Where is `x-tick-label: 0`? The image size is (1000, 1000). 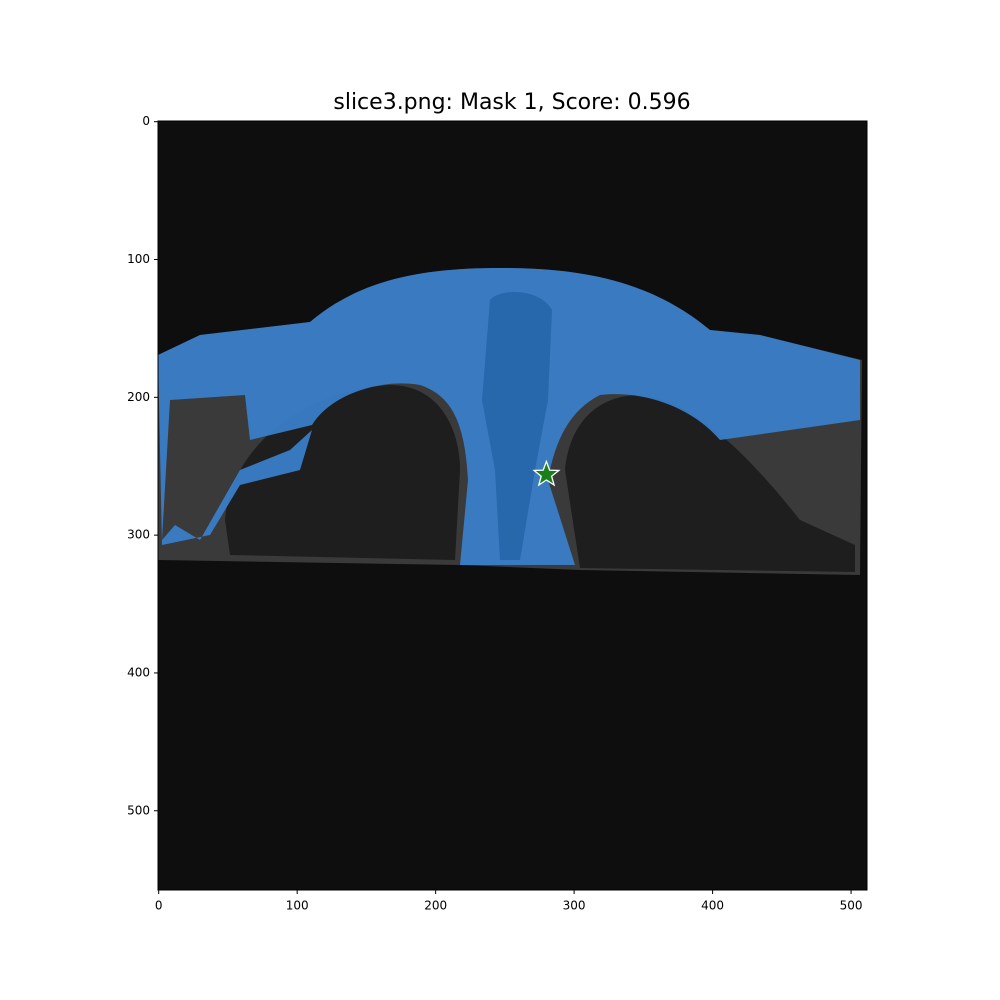 x-tick-label: 0 is located at coordinates (159, 906).